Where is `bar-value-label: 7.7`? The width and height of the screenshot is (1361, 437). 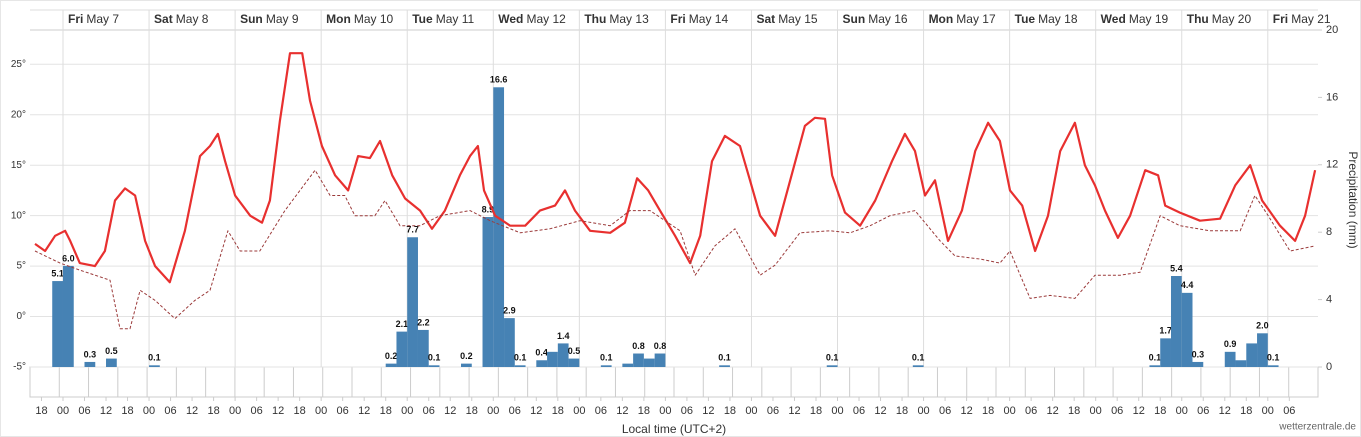
bar-value-label: 7.7 is located at coordinates (412, 230).